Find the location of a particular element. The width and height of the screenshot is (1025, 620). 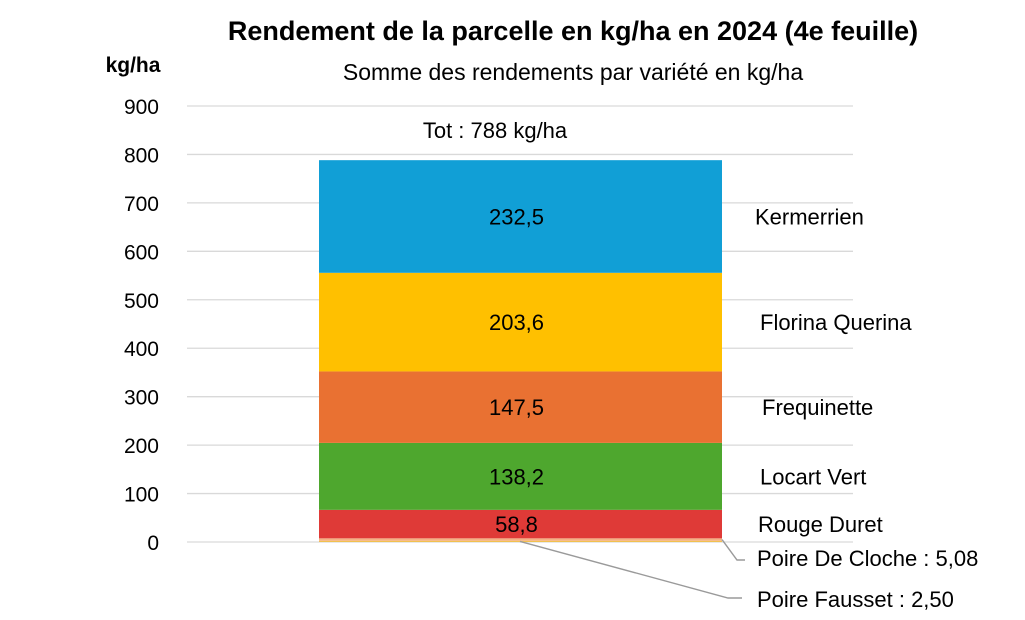

bar-segment-frequinette is located at coordinates (520, 407).